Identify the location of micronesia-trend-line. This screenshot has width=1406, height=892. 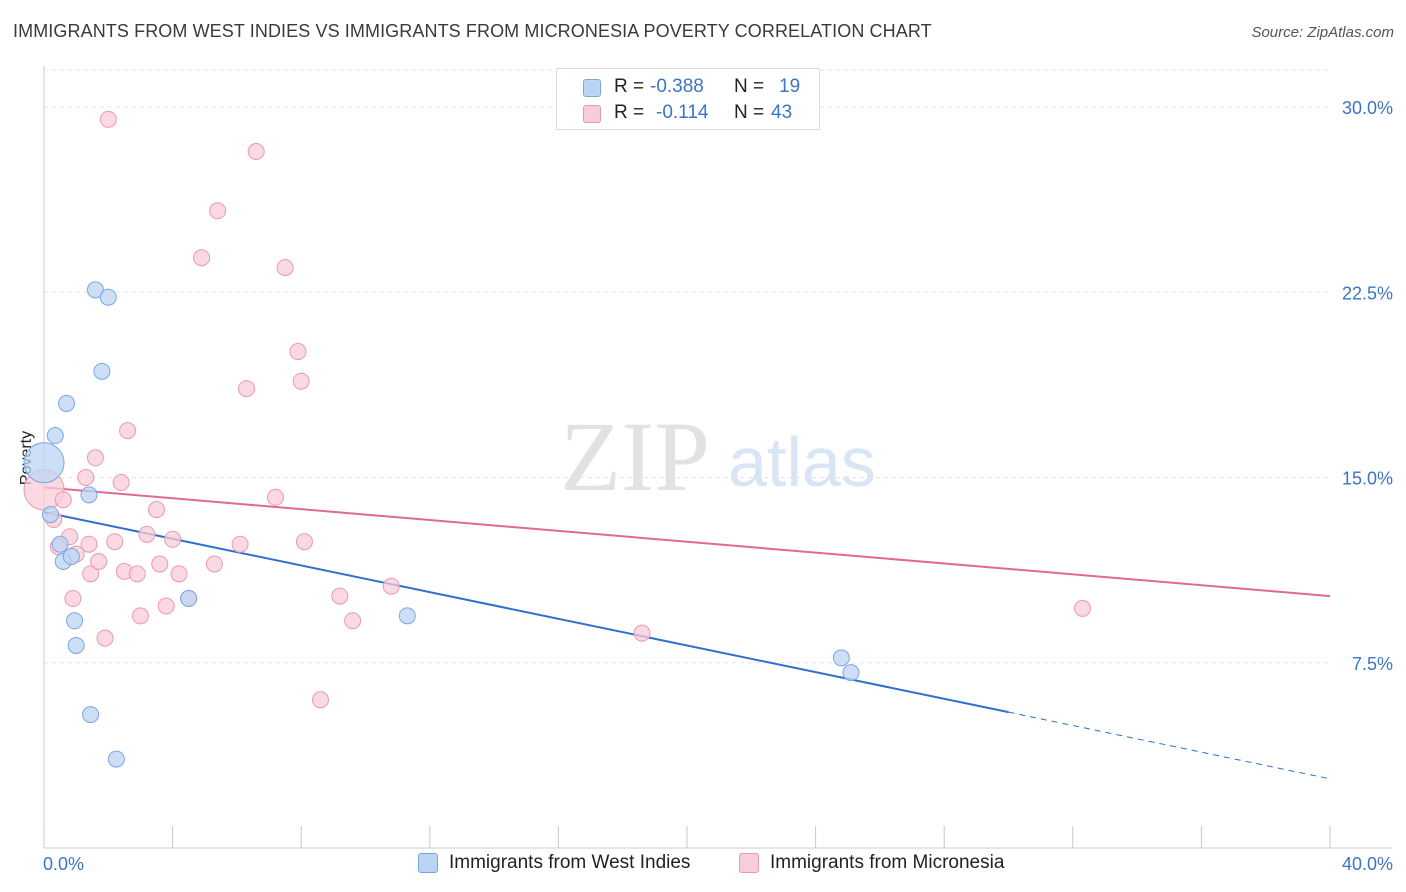
(687, 542).